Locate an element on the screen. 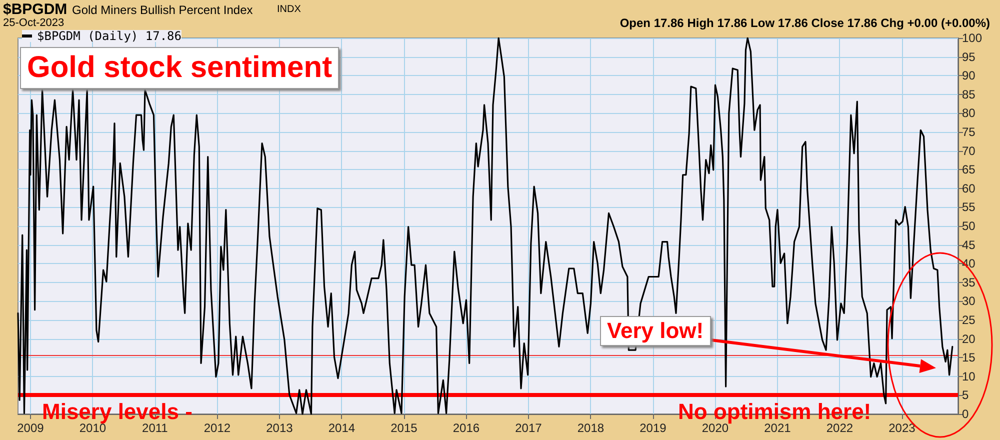  y-tick-label: 5 is located at coordinates (965, 395).